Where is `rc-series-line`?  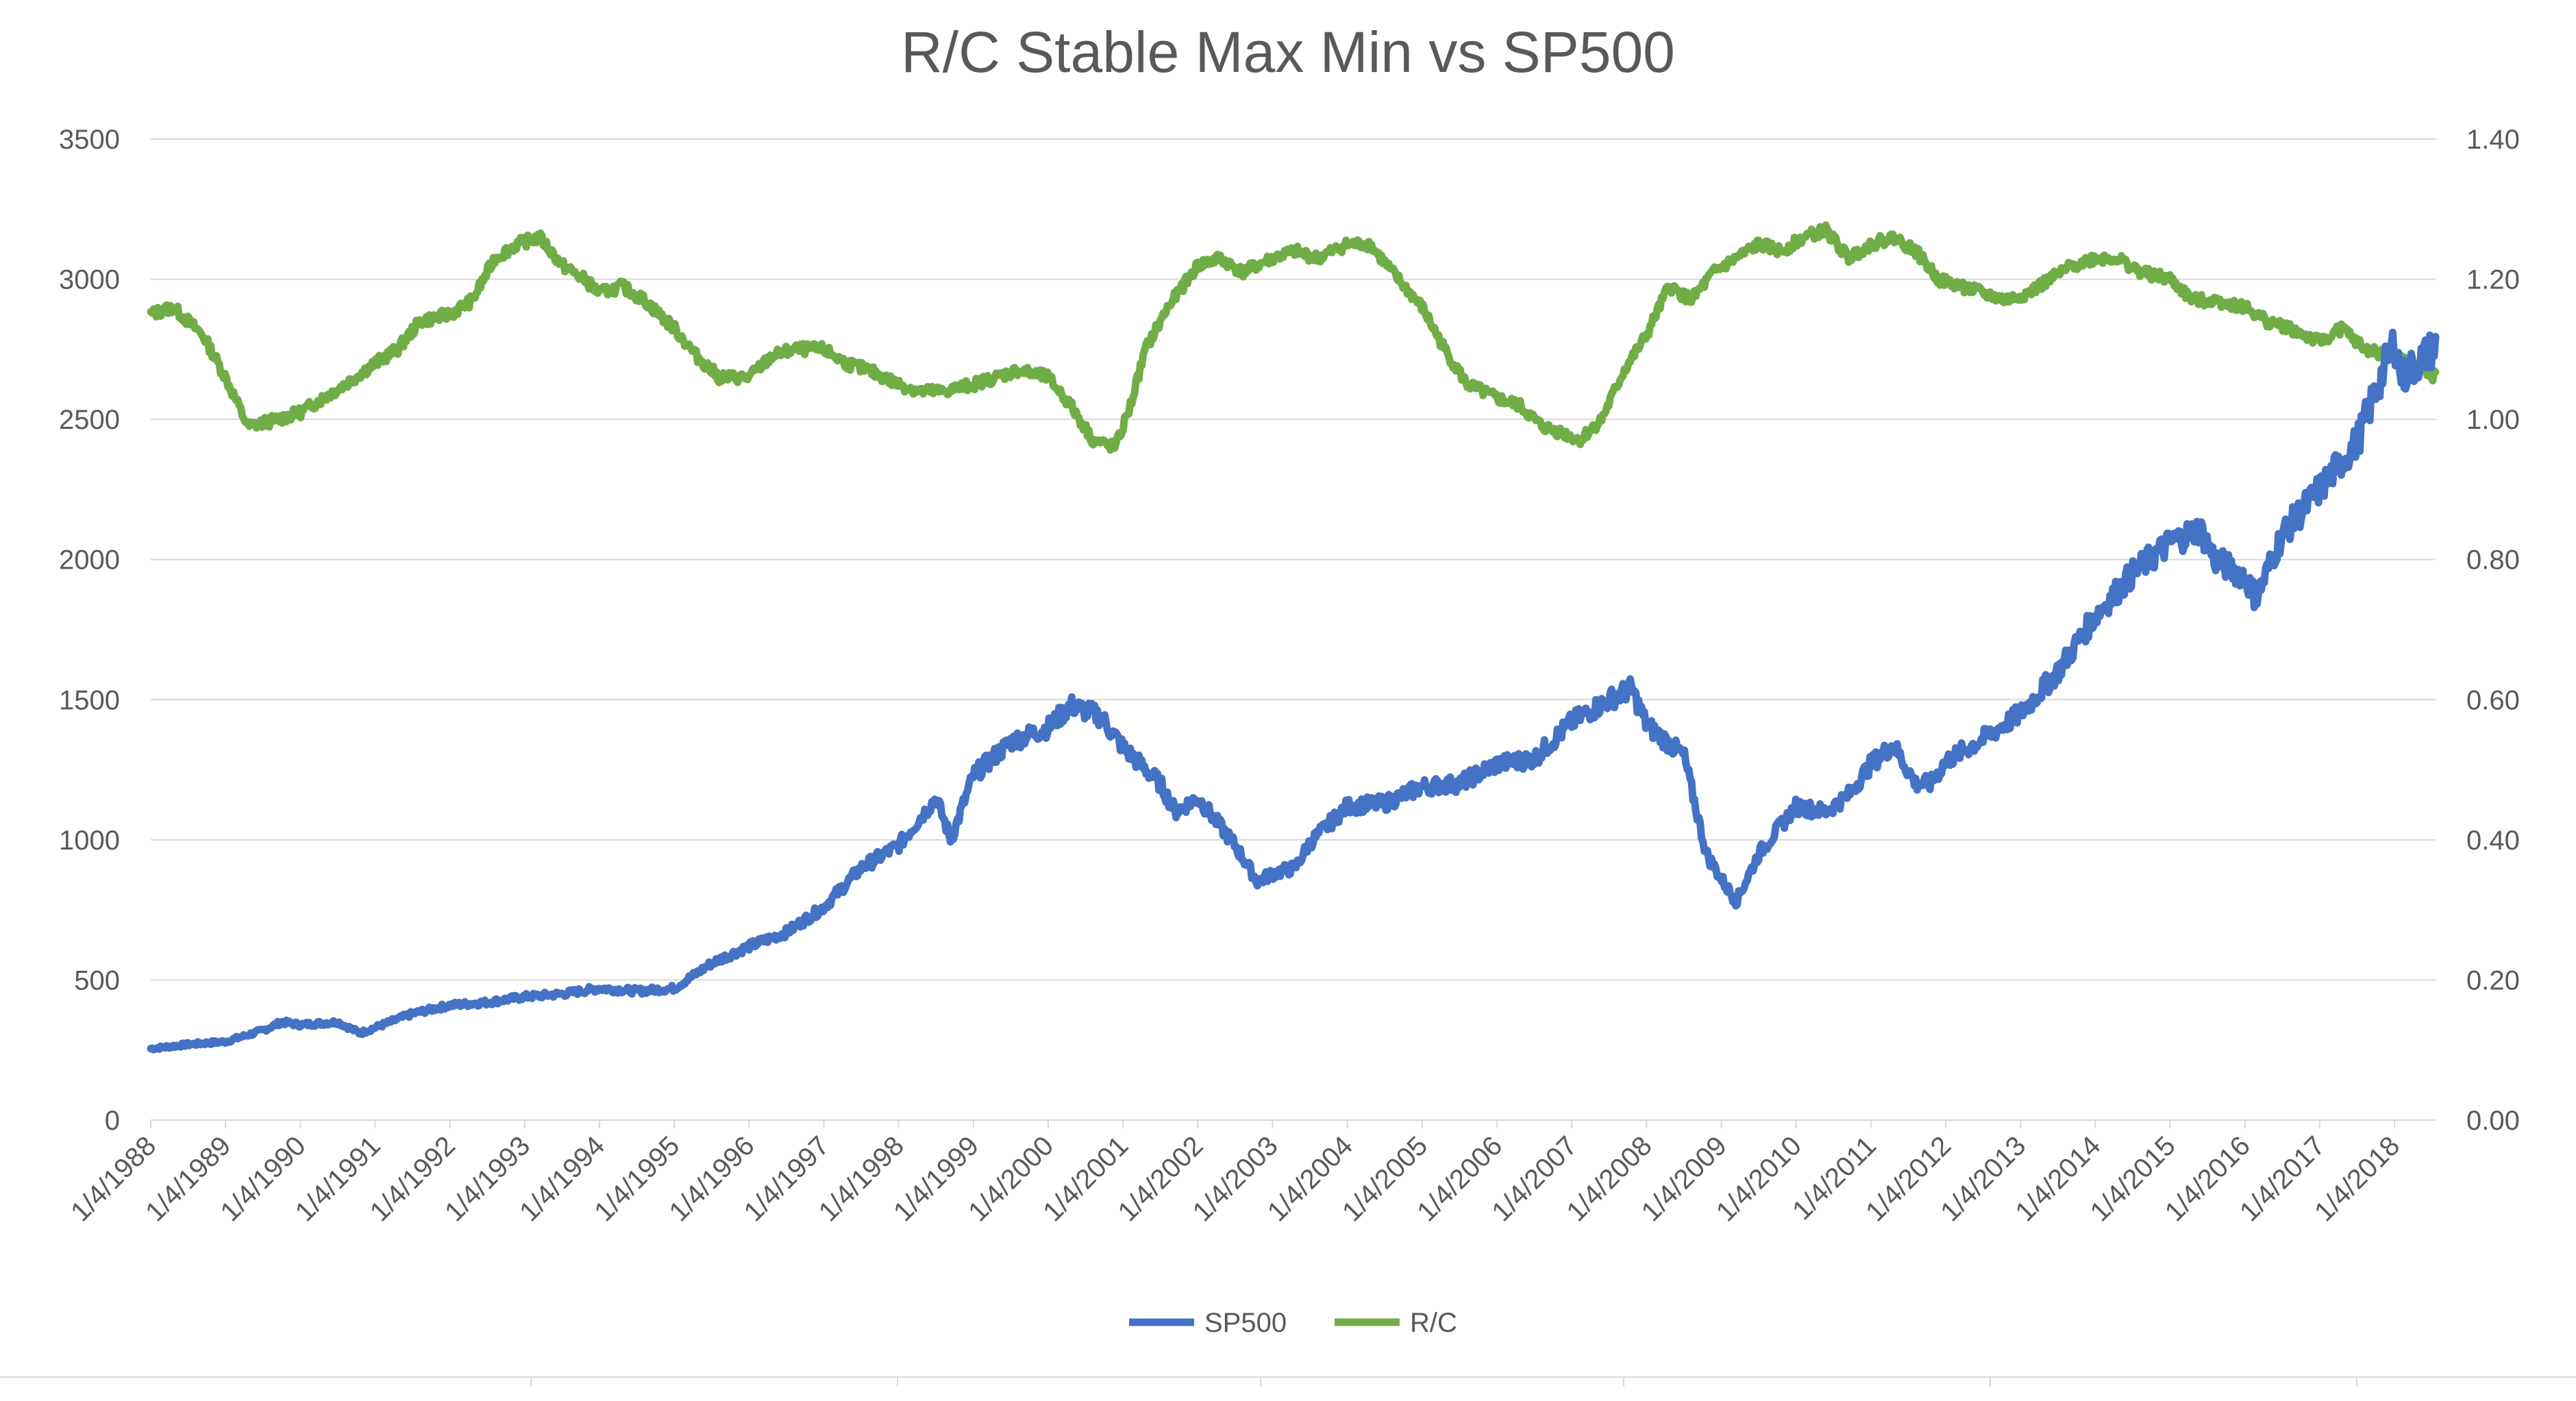 rc-series-line is located at coordinates (1293, 337).